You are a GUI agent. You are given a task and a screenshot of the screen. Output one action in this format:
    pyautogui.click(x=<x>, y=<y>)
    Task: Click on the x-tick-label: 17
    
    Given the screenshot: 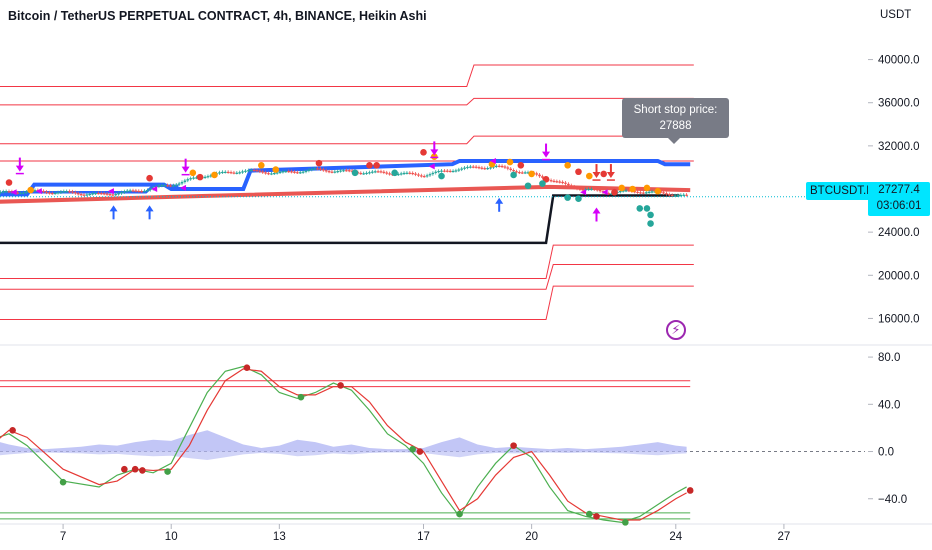 What is the action you would take?
    pyautogui.click(x=423, y=537)
    